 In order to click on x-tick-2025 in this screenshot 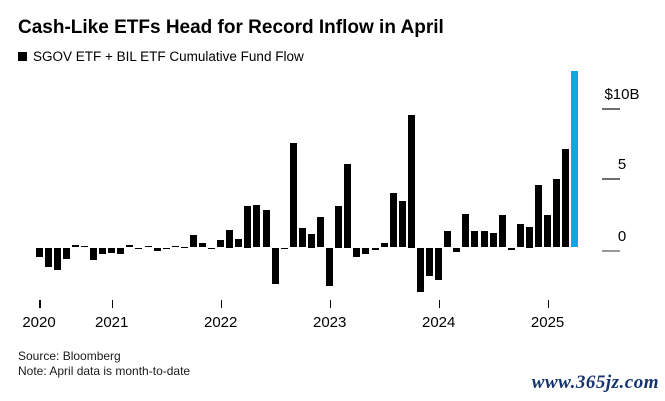, I will do `click(548, 304)`.